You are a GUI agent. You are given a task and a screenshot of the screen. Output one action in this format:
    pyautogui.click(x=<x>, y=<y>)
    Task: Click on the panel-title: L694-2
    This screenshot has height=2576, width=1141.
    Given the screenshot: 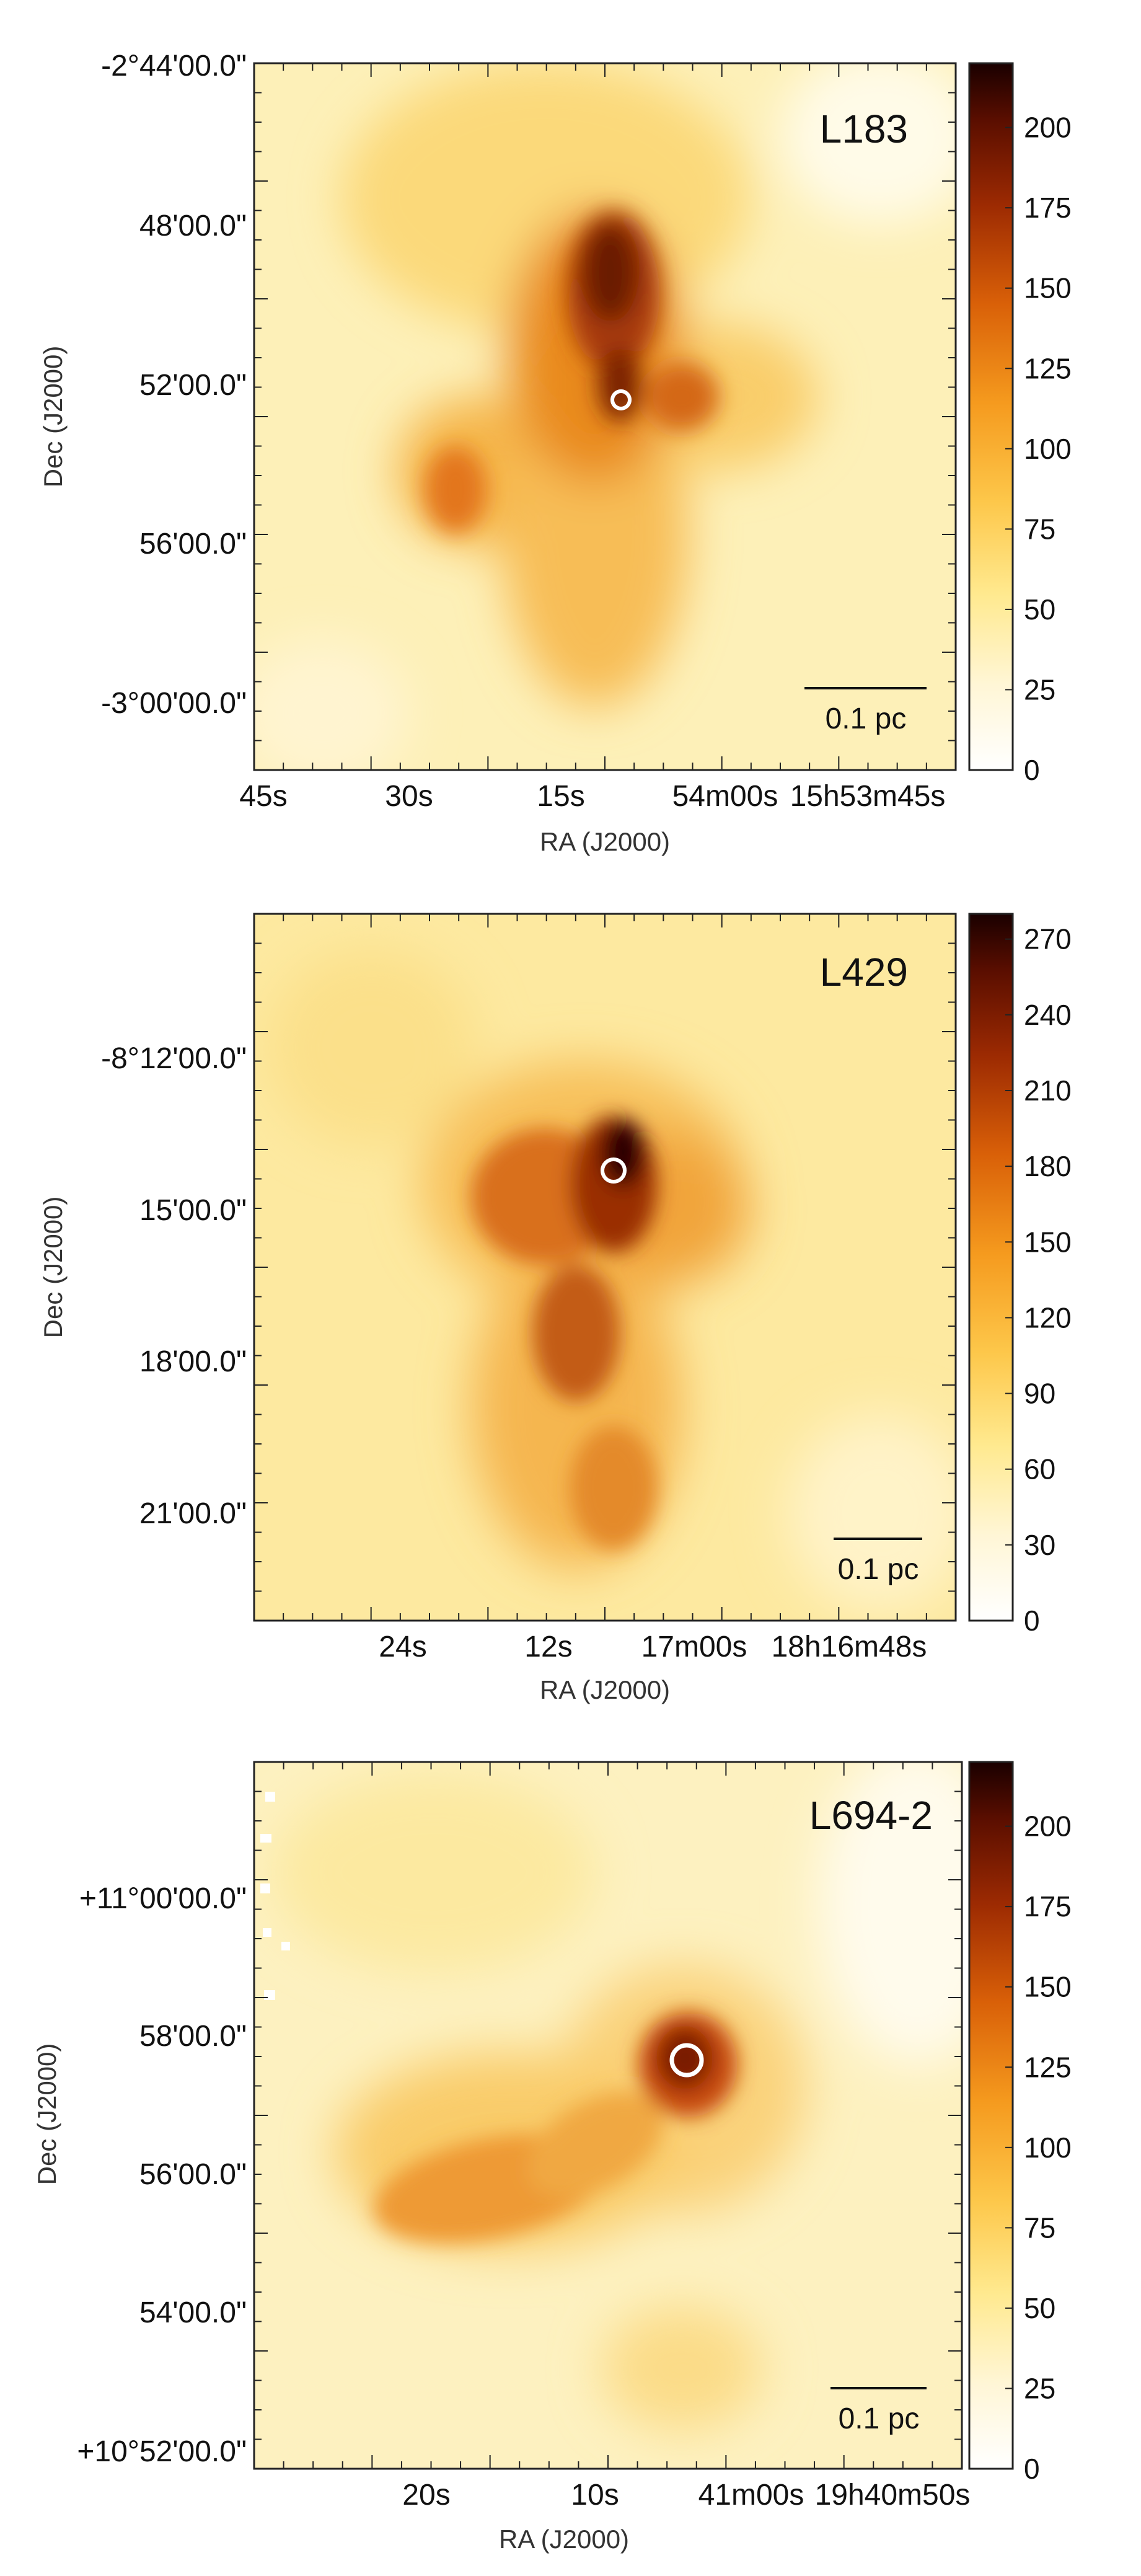 What is the action you would take?
    pyautogui.click(x=871, y=1815)
    